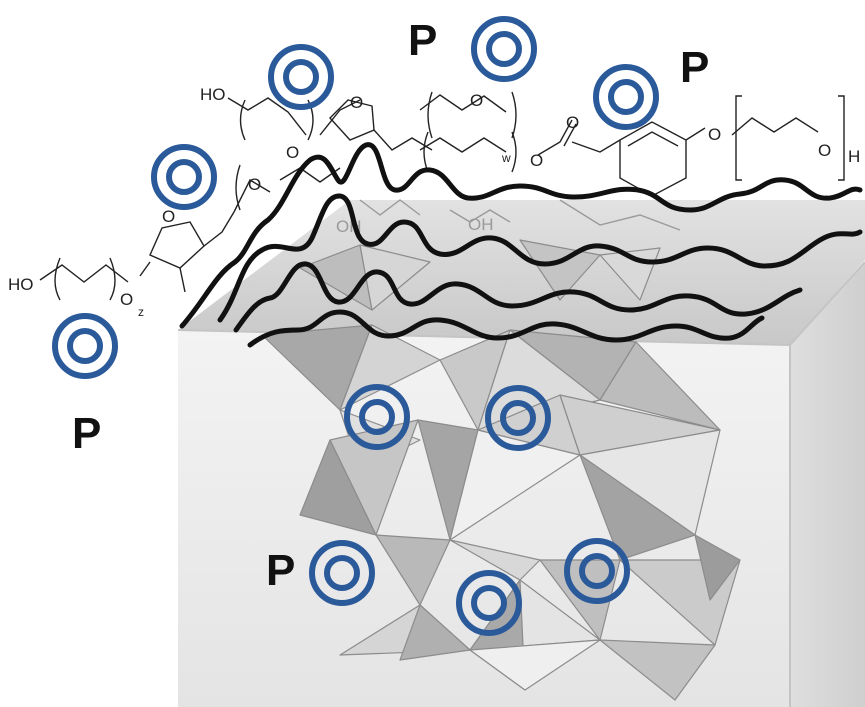 The image size is (865, 707). I want to click on chem-text-oh: OH, so click(481, 224).